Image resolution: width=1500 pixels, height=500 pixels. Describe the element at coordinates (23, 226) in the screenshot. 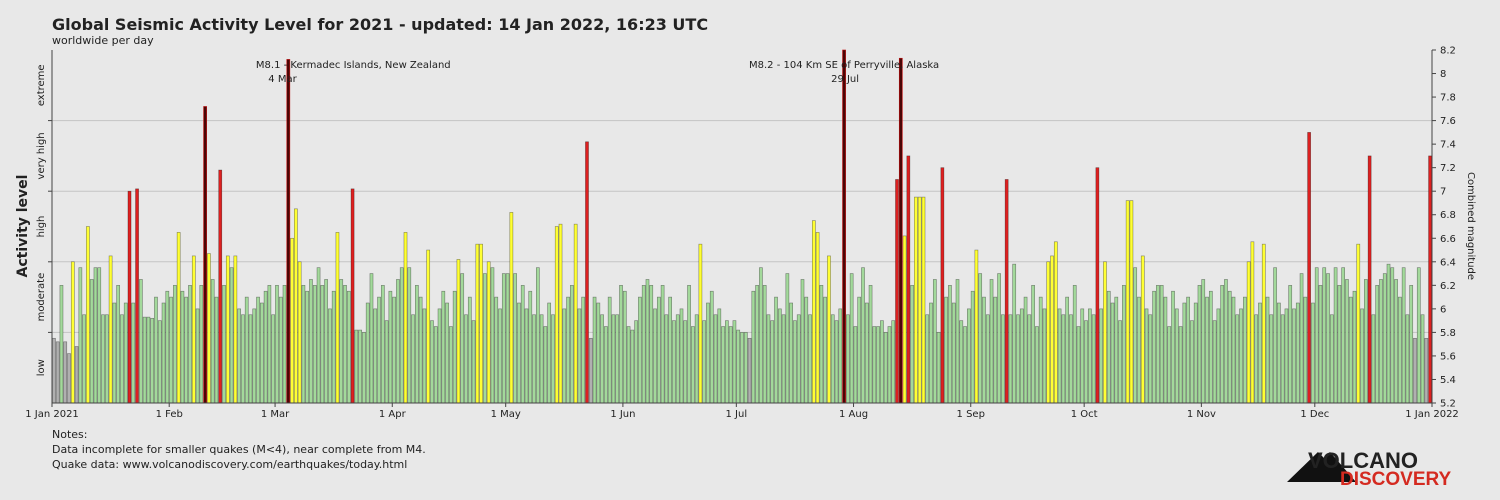

I see `y-axis-title: Activity level` at that location.